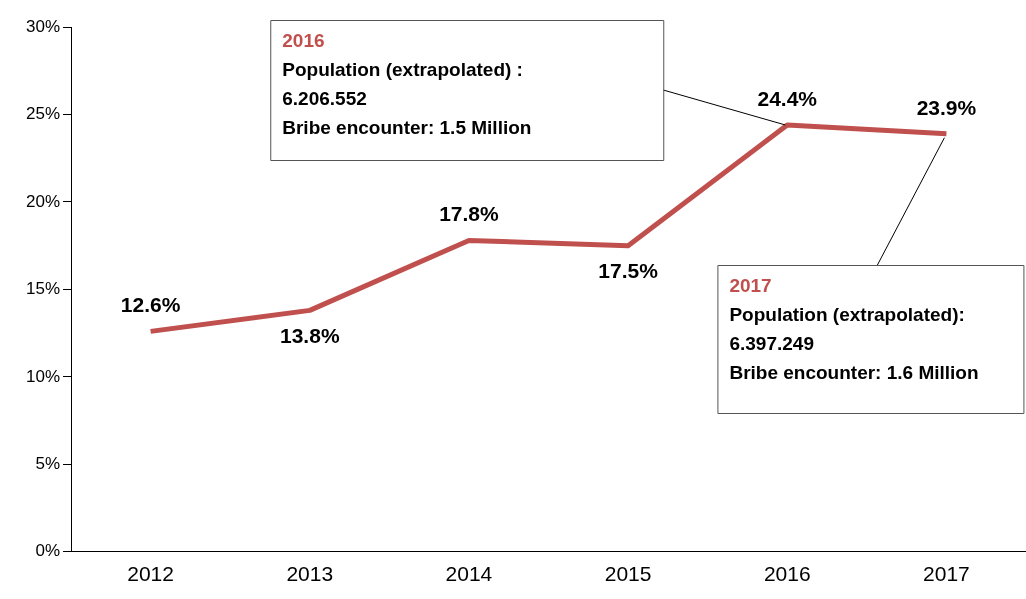  Describe the element at coordinates (407, 83) in the screenshot. I see `annotation: 2016 Population (extrapolated) : 6.206.552 Bribe encounter: 1.5 Million` at that location.